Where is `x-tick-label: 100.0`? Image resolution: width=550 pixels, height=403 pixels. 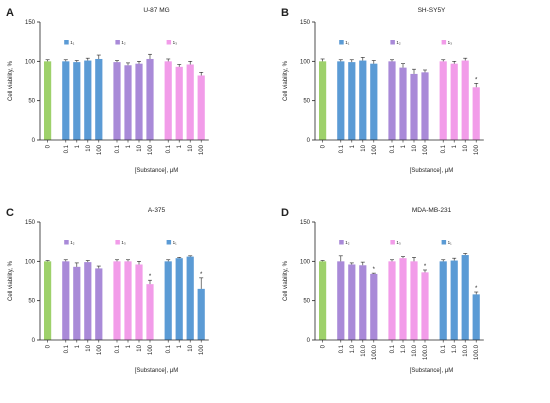 x-tick-label: 100.0 is located at coordinates (426, 352).